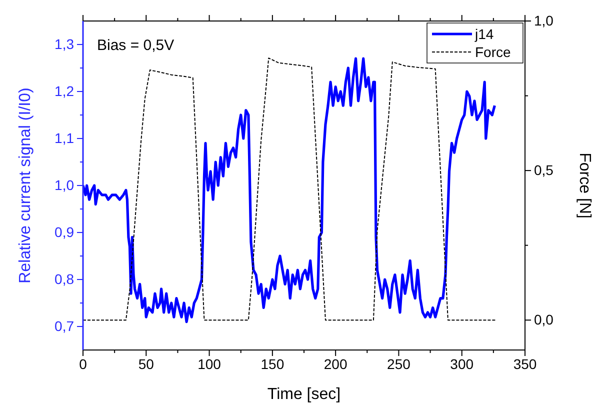  What do you see at coordinates (64, 184) in the screenshot?
I see `y-tick-label: 1,0` at bounding box center [64, 184].